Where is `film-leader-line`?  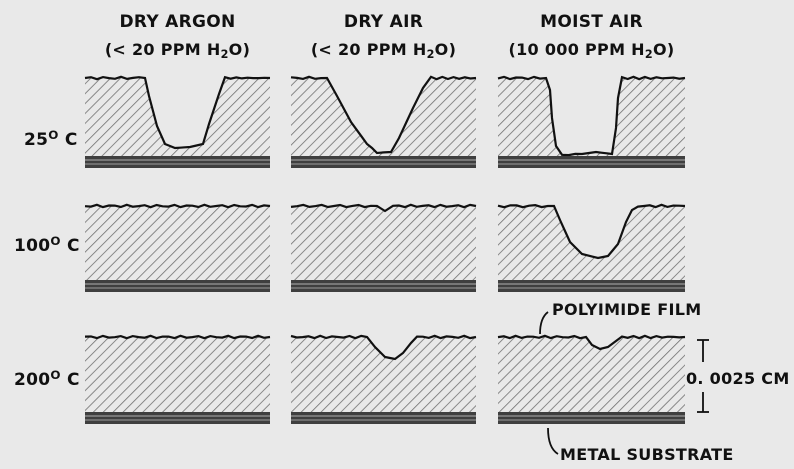 film-leader-line is located at coordinates (544, 323).